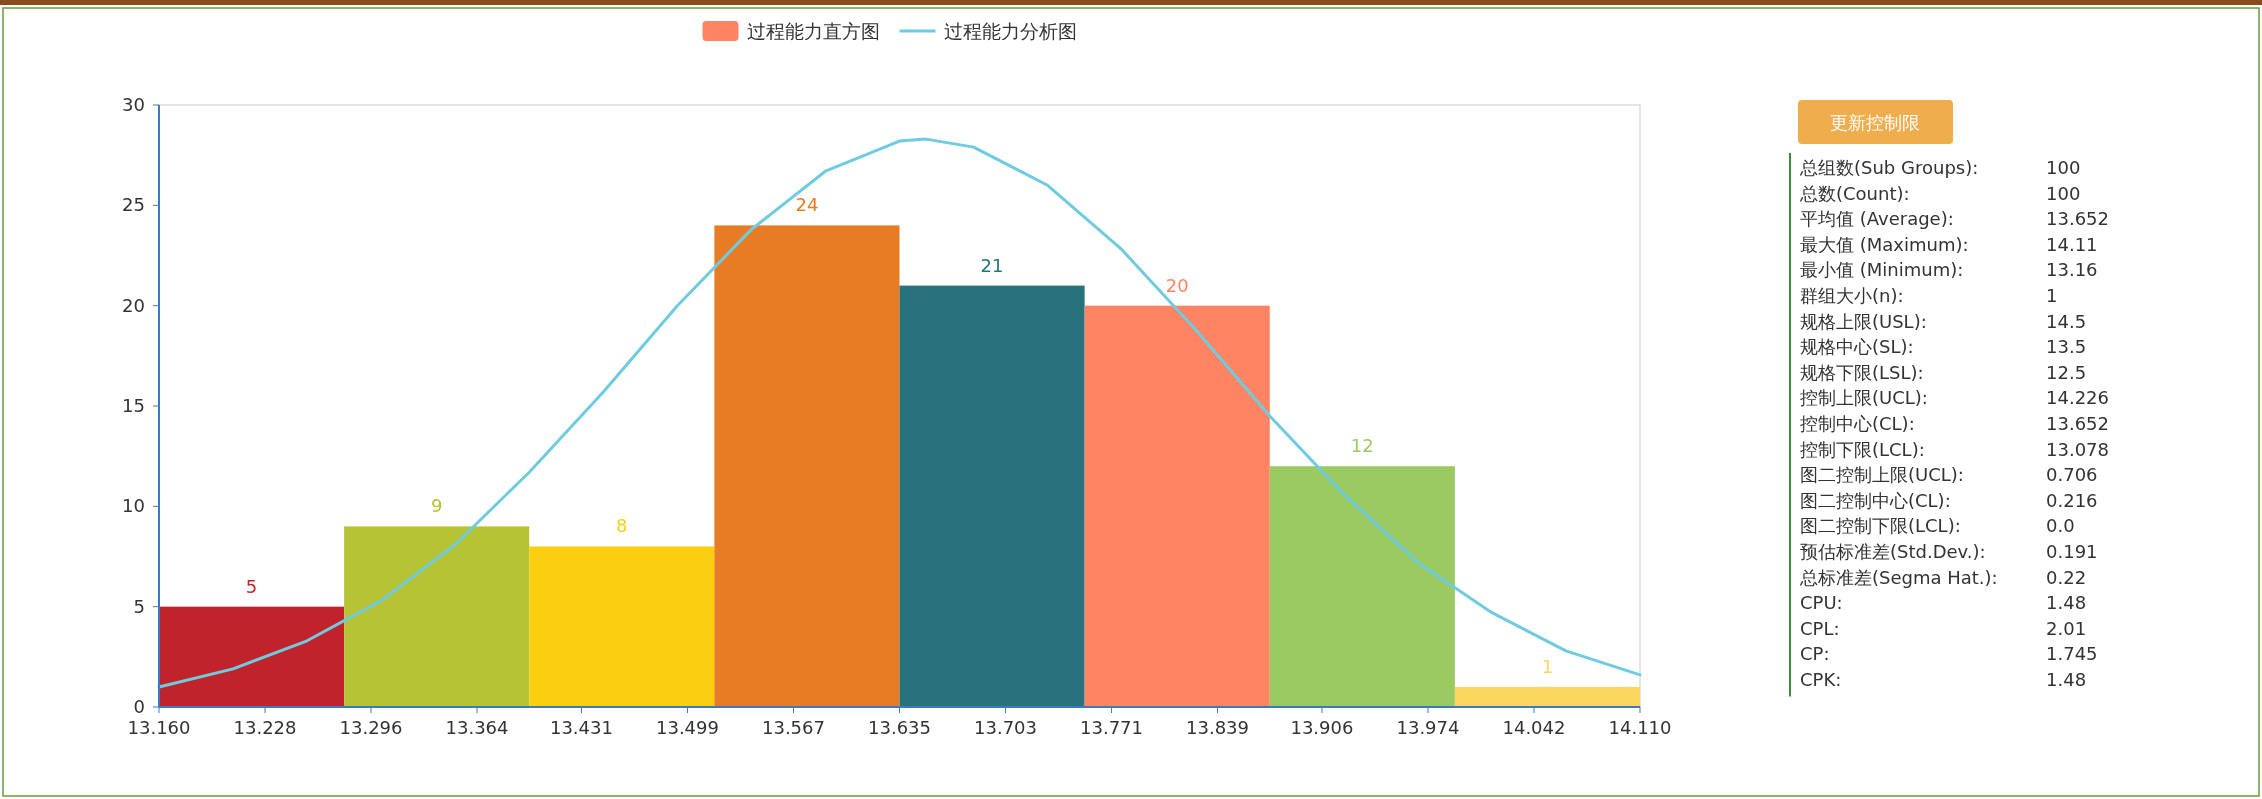  Describe the element at coordinates (2077, 398) in the screenshot. I see `text: 14.226` at that location.